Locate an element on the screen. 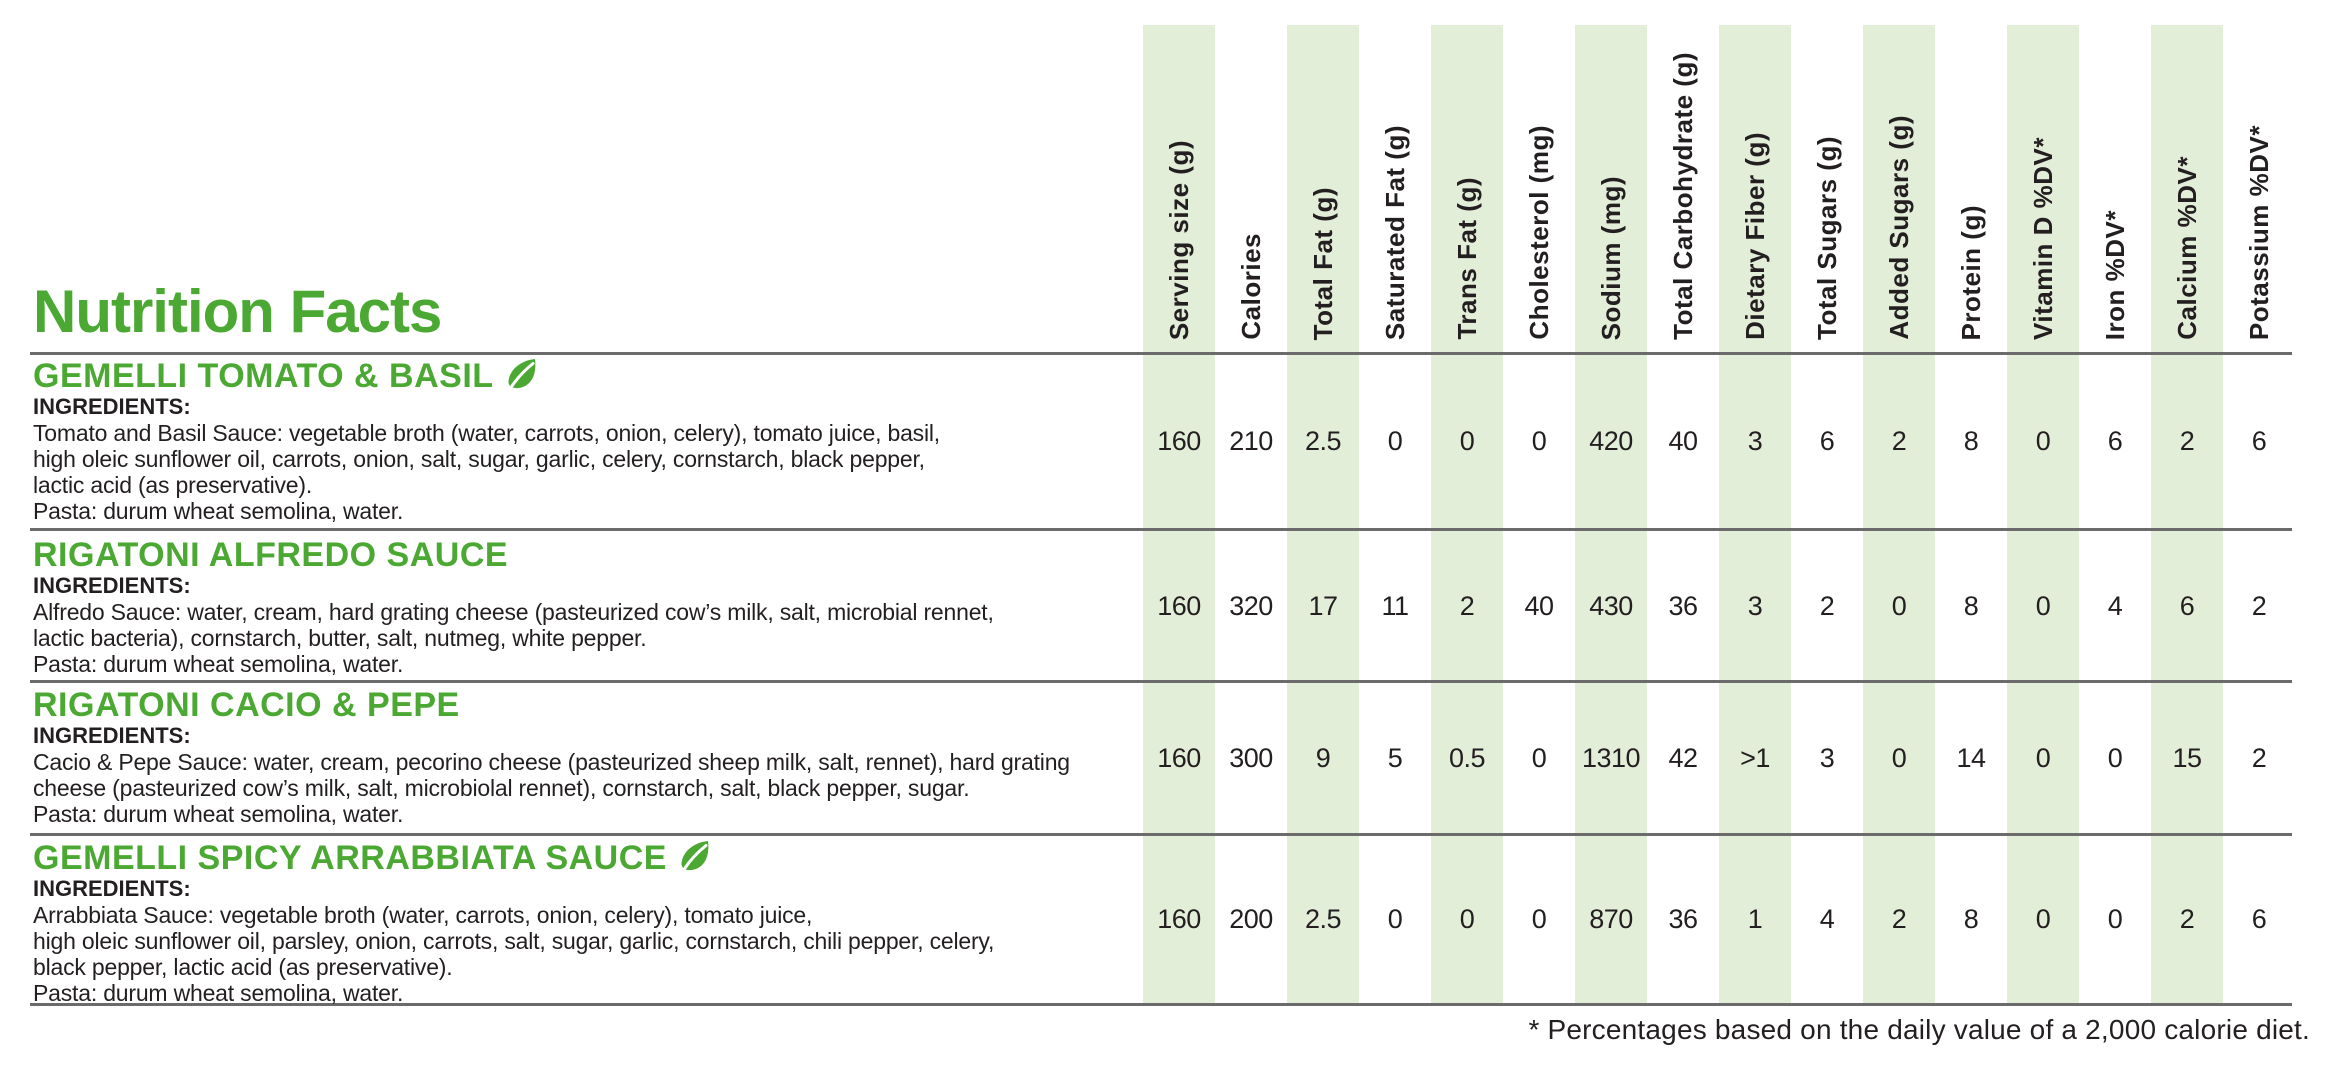  column-header-label: Potassium %DV* is located at coordinates (2258, 232).